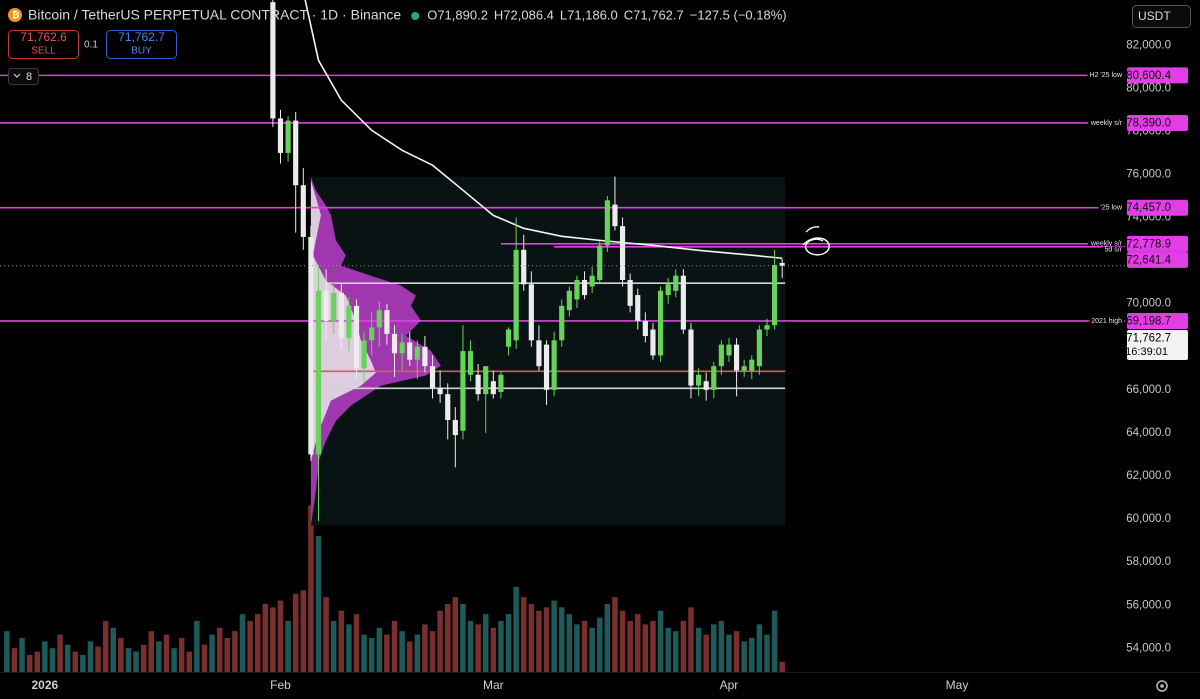 This screenshot has height=699, width=1200. Describe the element at coordinates (91, 45) in the screenshot. I see `order-quantity: 0.1` at that location.